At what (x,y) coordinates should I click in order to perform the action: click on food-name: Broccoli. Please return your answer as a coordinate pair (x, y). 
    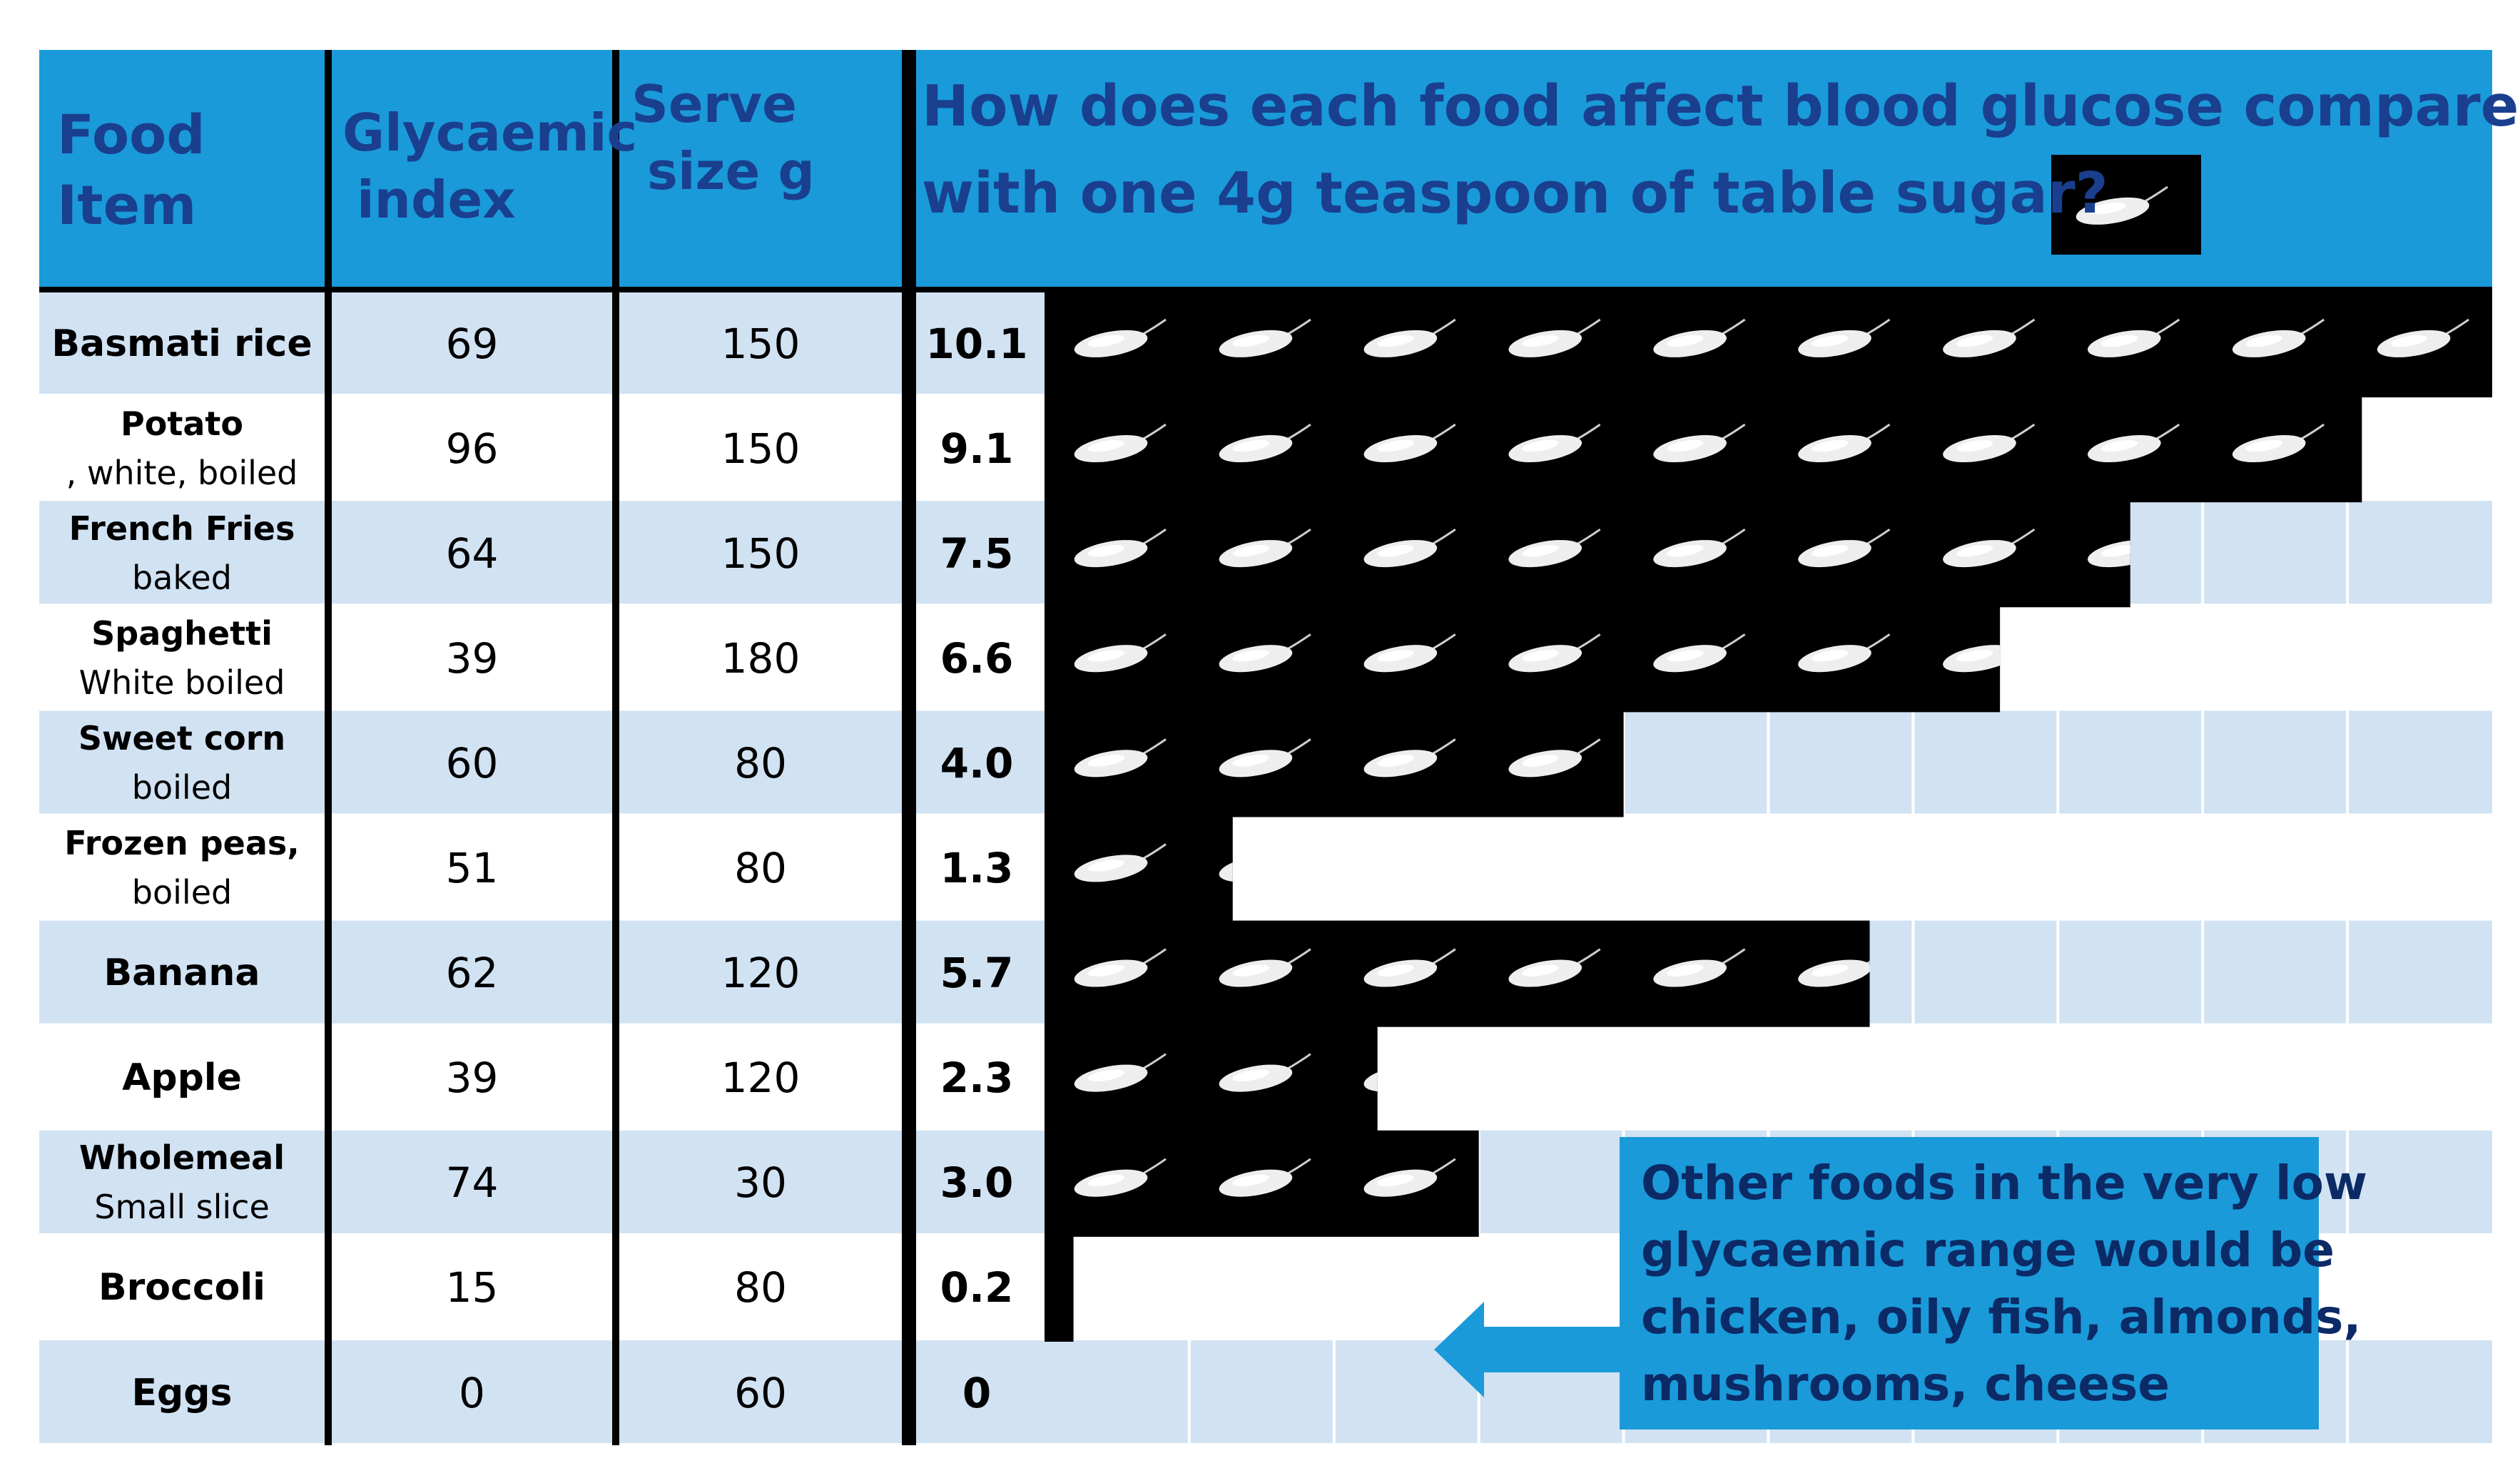
    Looking at the image, I should click on (182, 1288).